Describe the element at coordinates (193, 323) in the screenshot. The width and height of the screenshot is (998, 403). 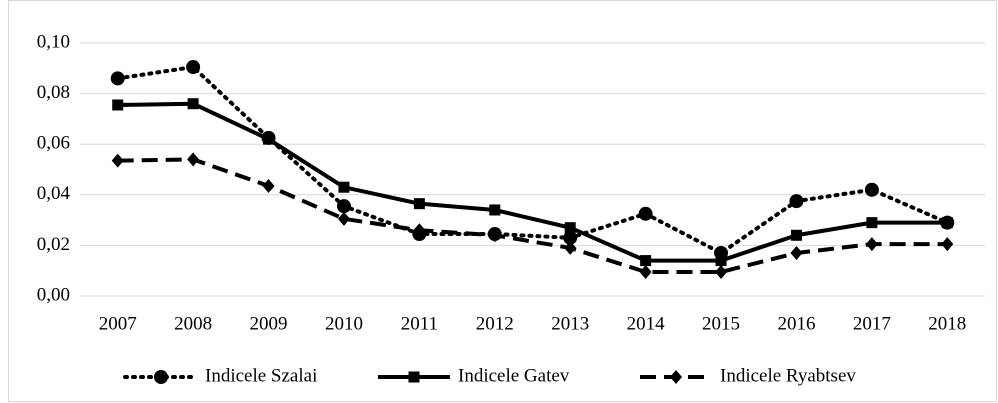
I see `x-tick-label: 2008` at that location.